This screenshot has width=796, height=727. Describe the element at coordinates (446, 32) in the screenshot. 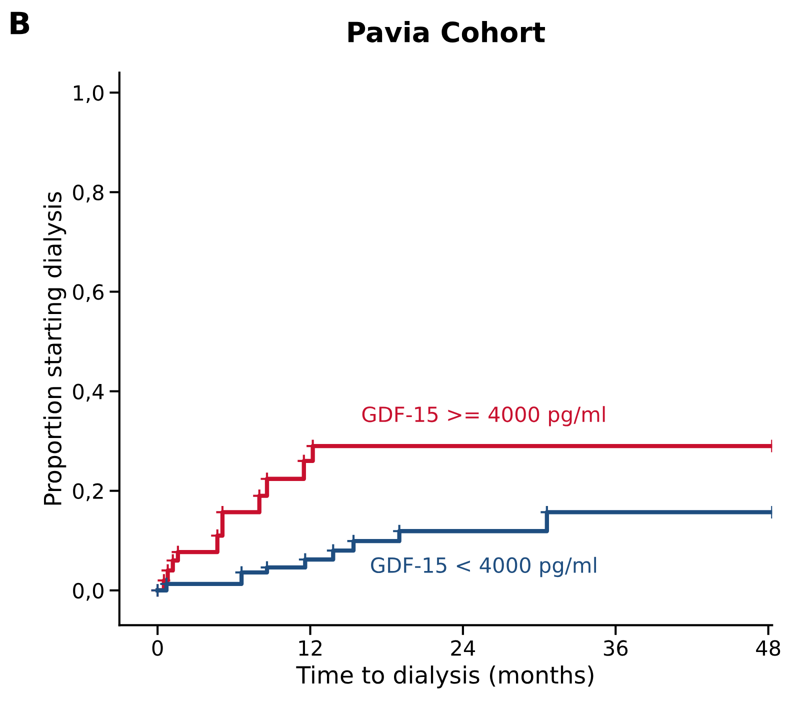

I see `chart-title: Pavia Cohort` at that location.